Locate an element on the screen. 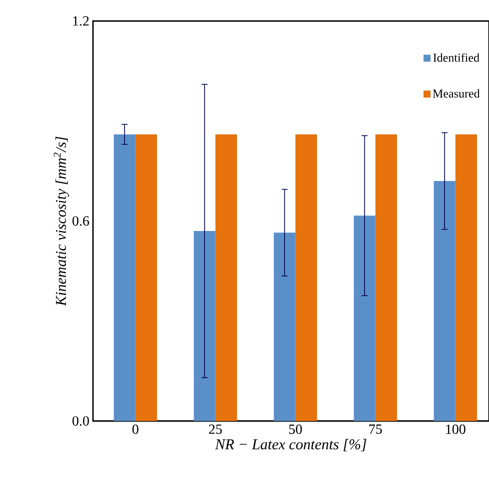  legend-label: Identified is located at coordinates (456, 57).